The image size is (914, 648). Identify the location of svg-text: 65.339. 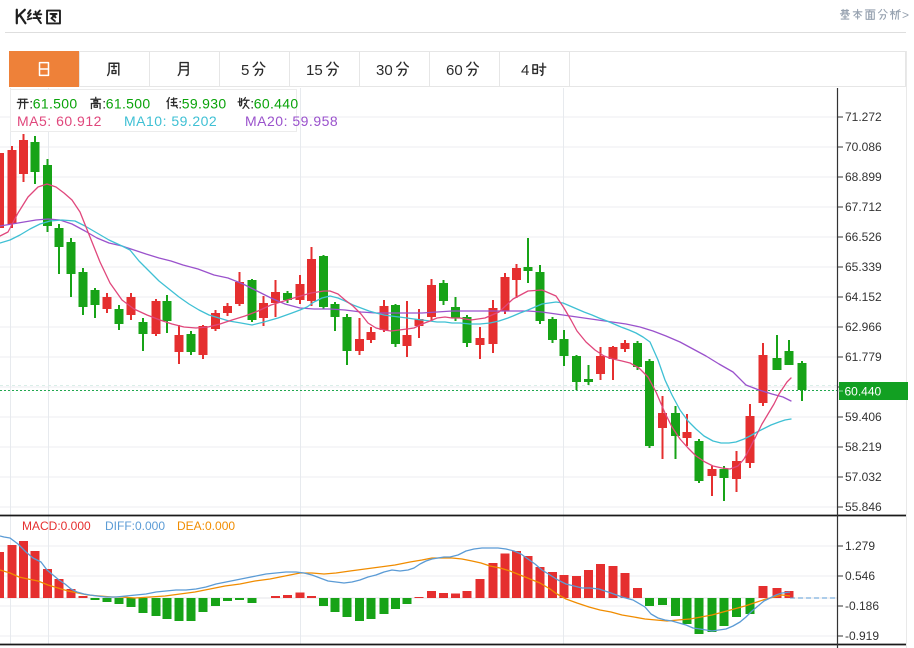
(863, 267).